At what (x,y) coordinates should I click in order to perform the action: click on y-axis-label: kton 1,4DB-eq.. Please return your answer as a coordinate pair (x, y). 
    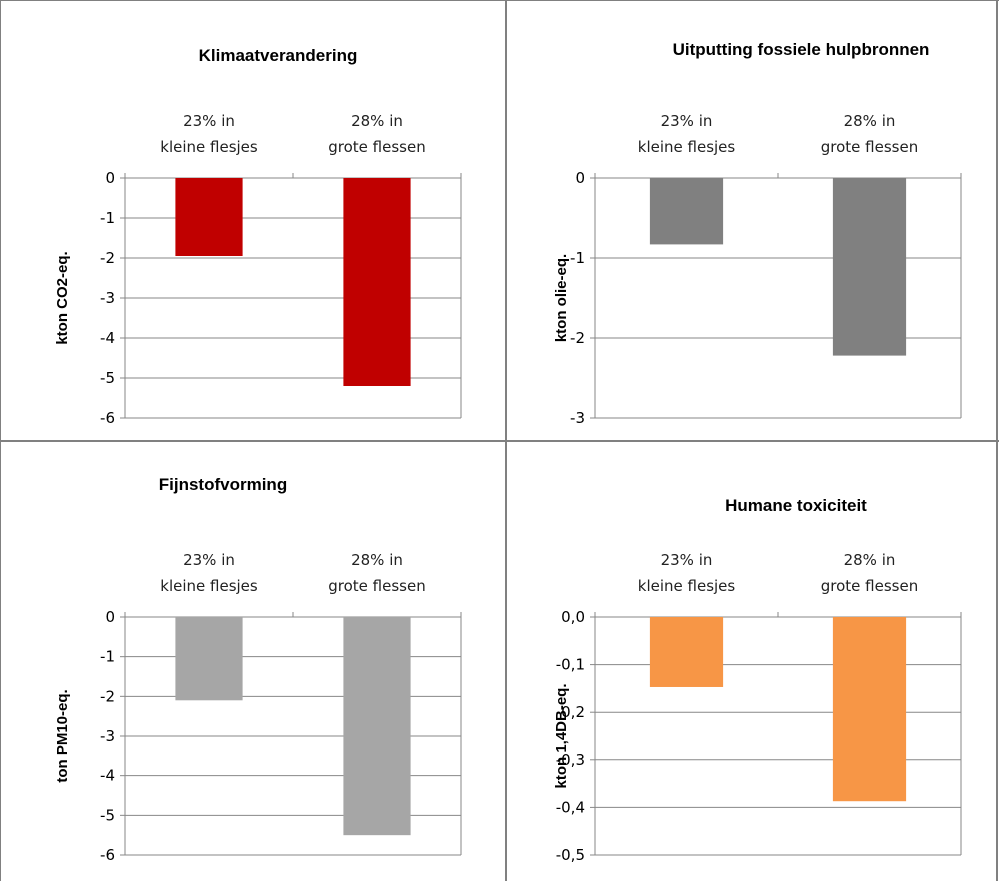
    Looking at the image, I should click on (561, 735).